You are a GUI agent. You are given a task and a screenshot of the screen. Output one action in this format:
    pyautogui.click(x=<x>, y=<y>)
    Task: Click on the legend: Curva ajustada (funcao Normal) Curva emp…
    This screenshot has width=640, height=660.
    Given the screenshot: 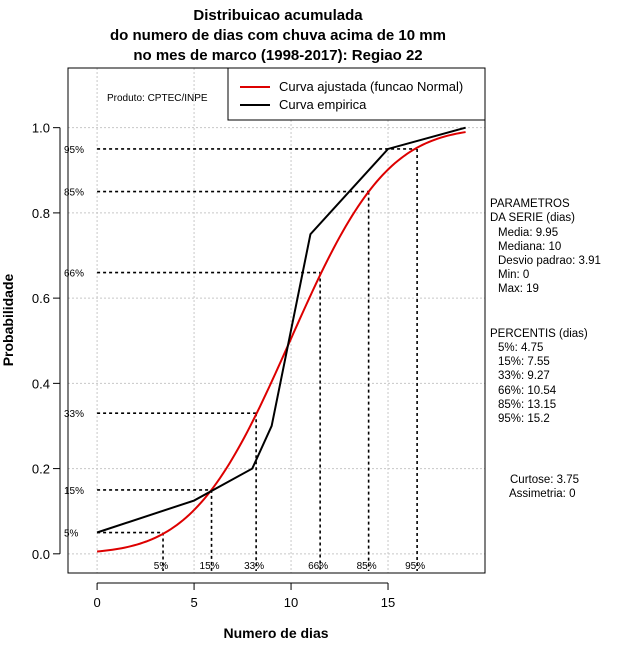 What is the action you would take?
    pyautogui.click(x=356, y=94)
    